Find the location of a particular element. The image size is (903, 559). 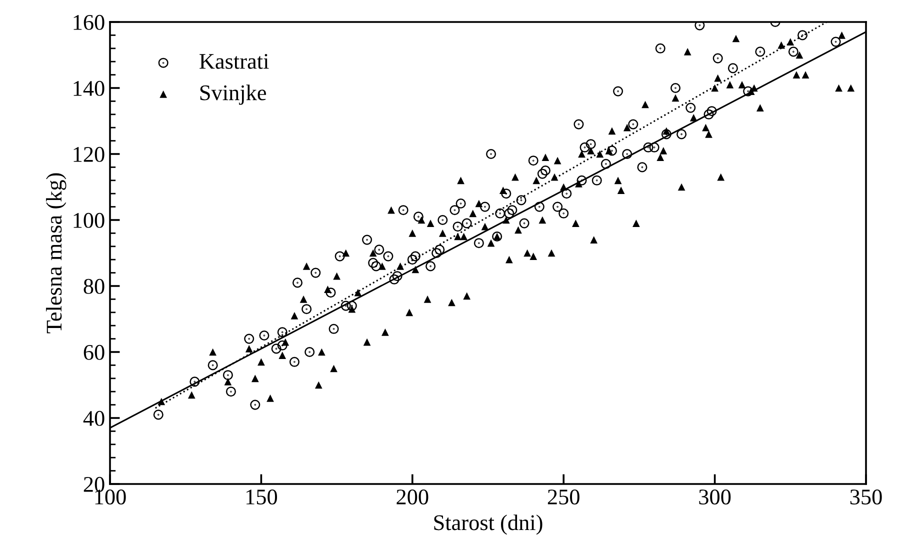

y-tick-label: 160 is located at coordinates (89, 22).